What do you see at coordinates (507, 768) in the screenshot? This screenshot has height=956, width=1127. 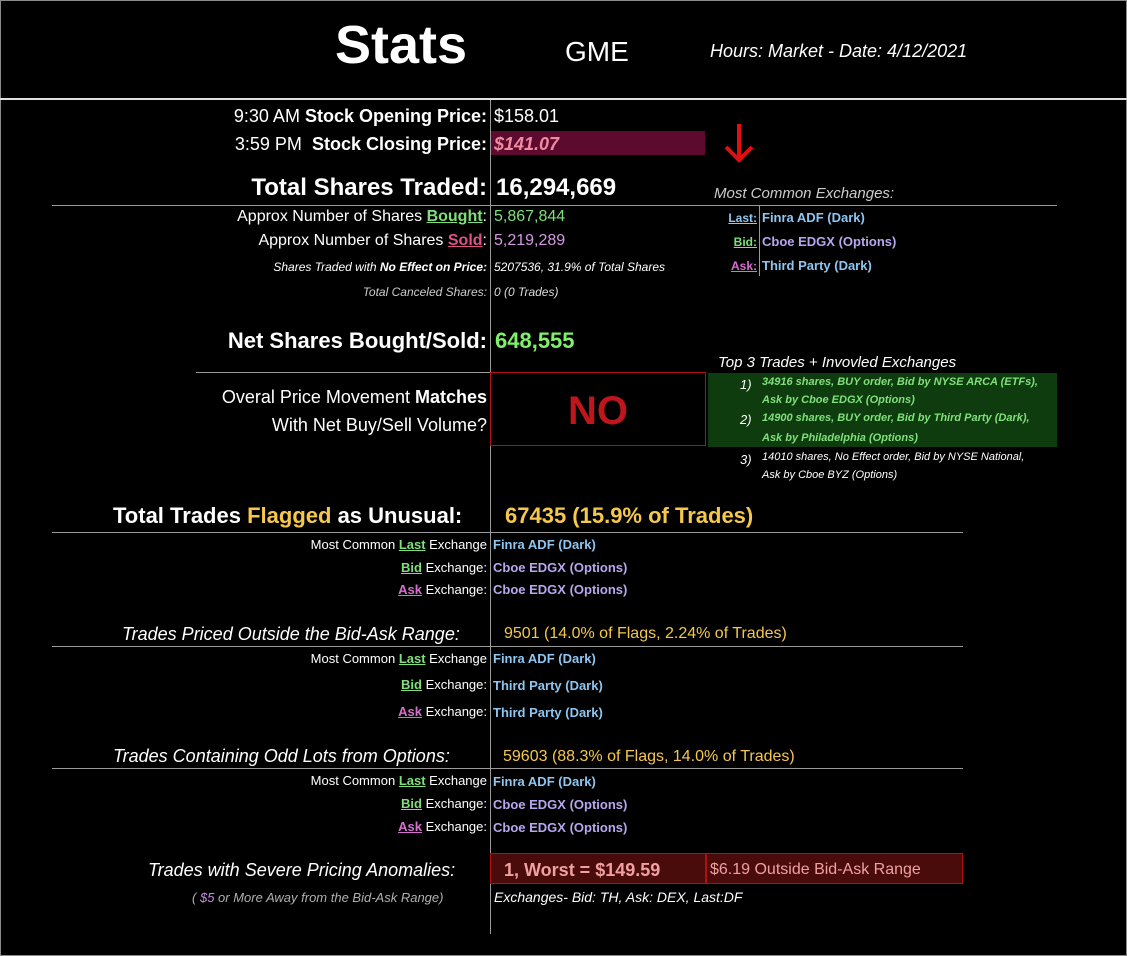 I see `oddlots-divider` at bounding box center [507, 768].